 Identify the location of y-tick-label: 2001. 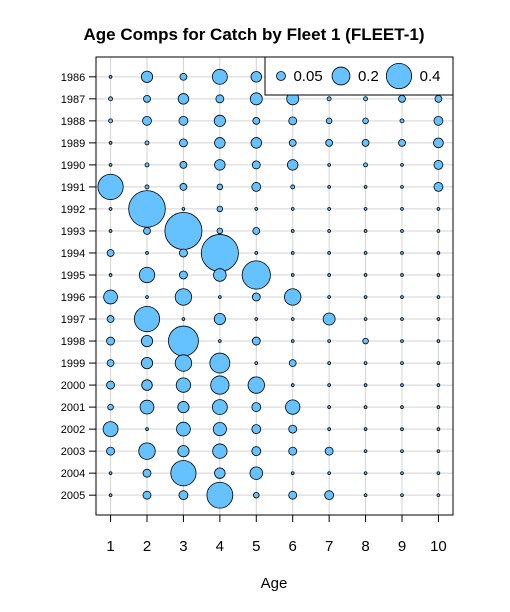
(73, 408).